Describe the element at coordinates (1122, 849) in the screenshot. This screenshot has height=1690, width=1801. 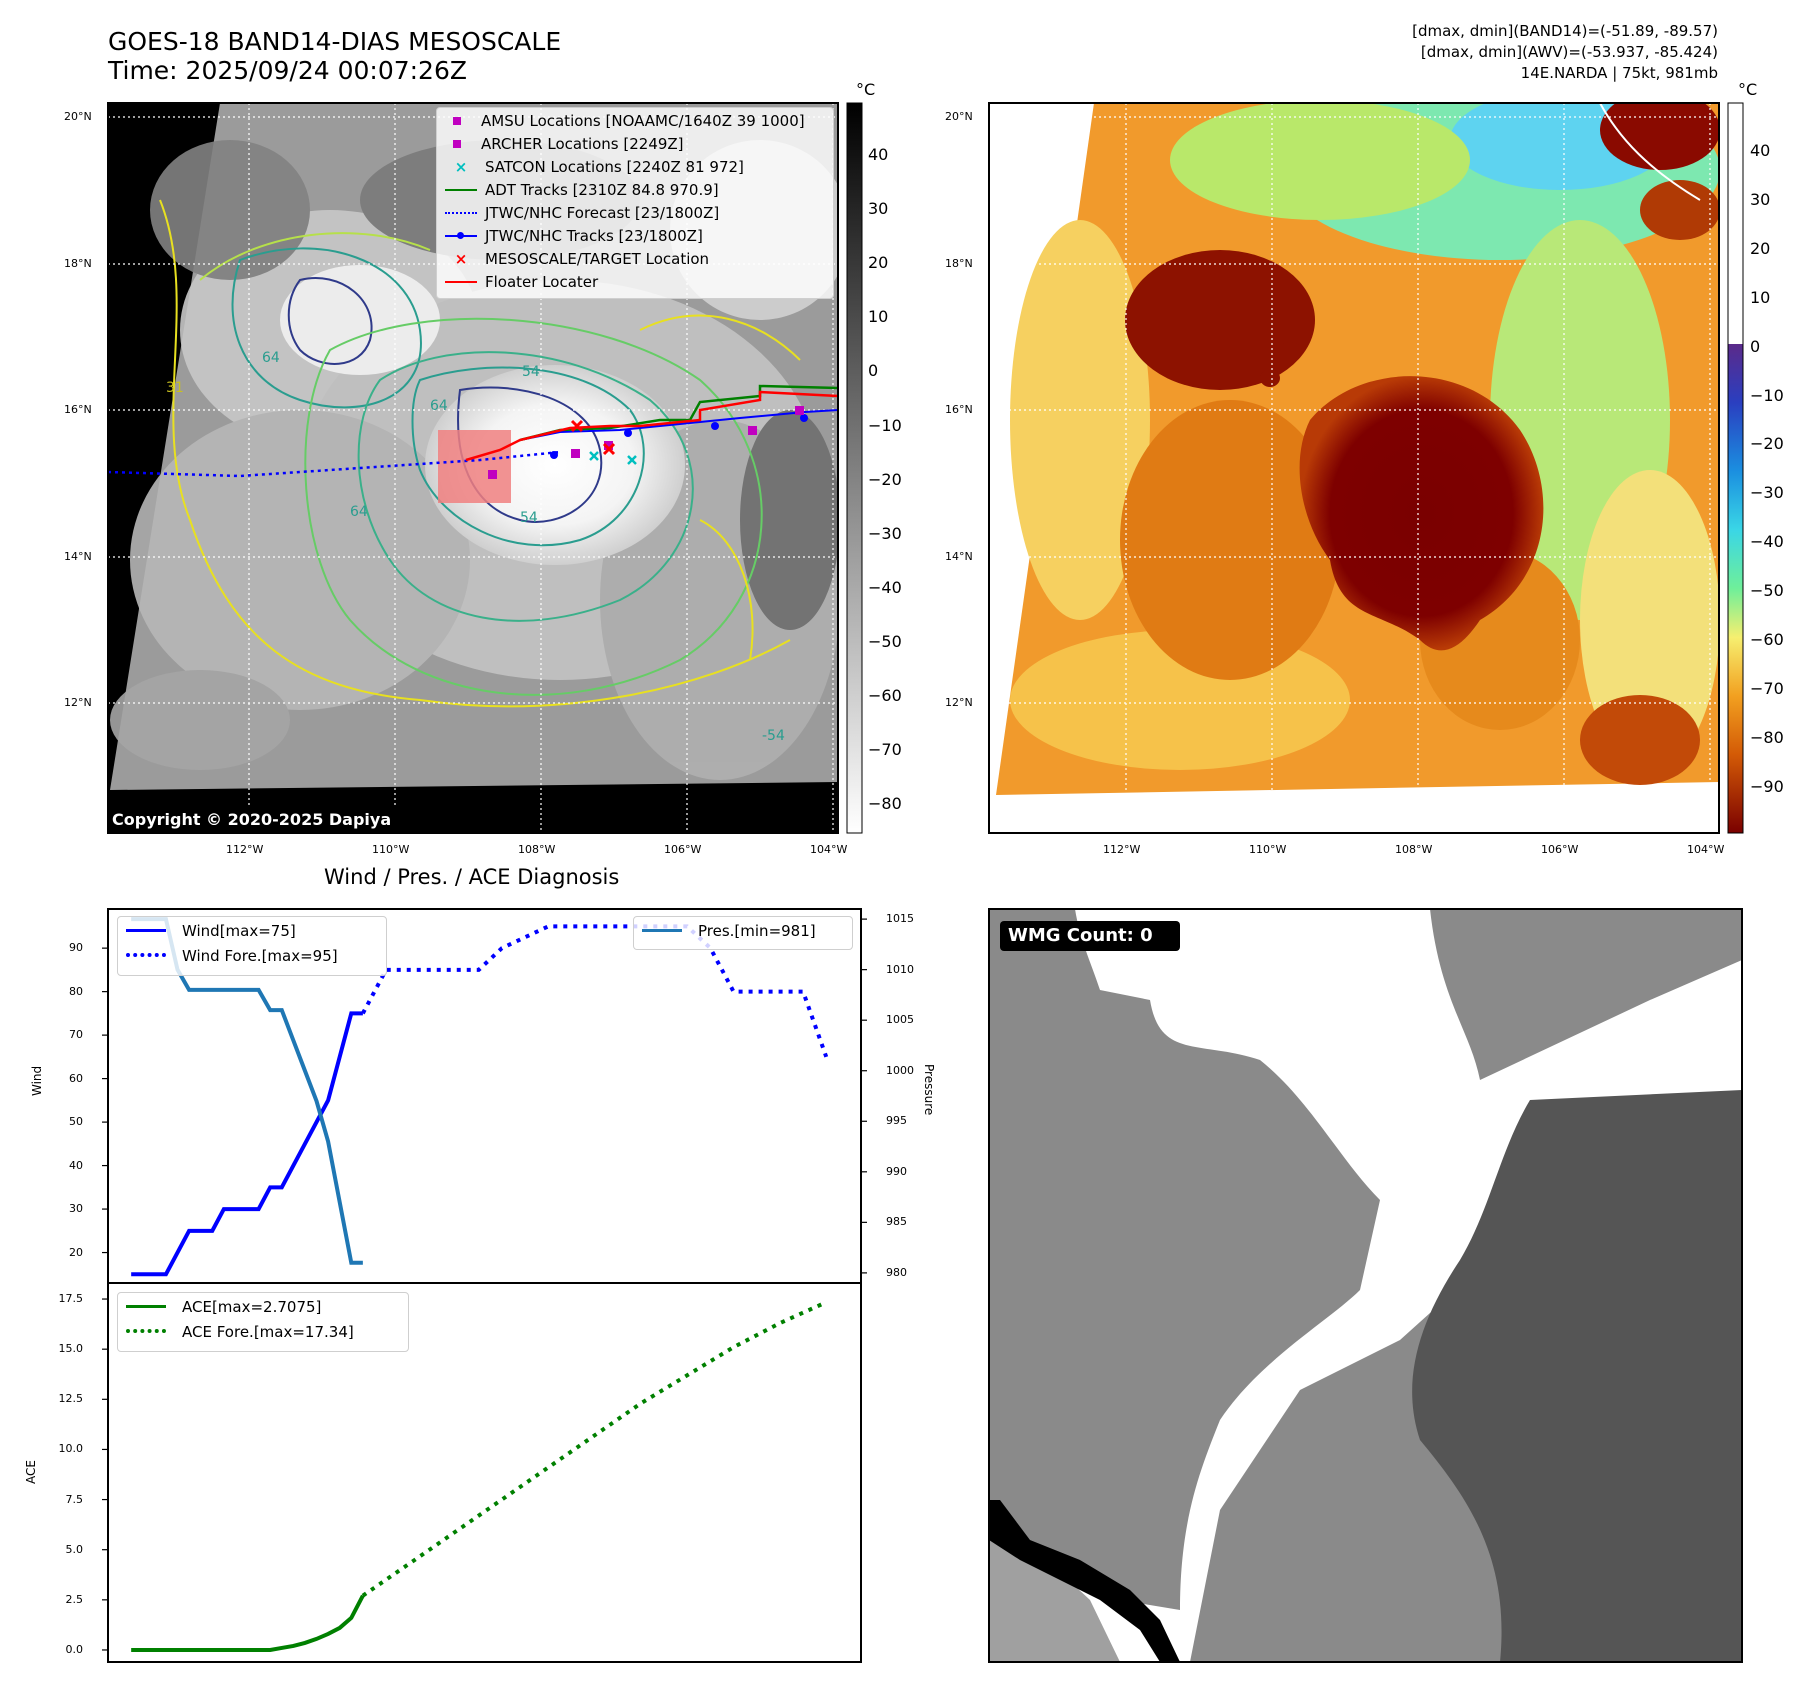
I see `map2-lon-label: 112°W` at that location.